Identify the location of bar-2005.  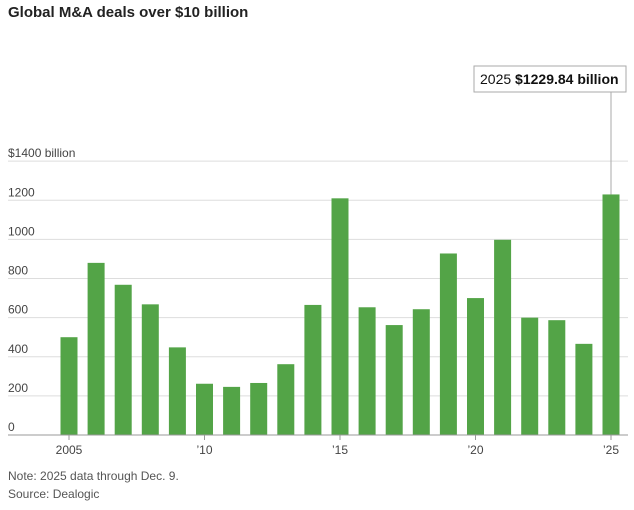
(69, 386).